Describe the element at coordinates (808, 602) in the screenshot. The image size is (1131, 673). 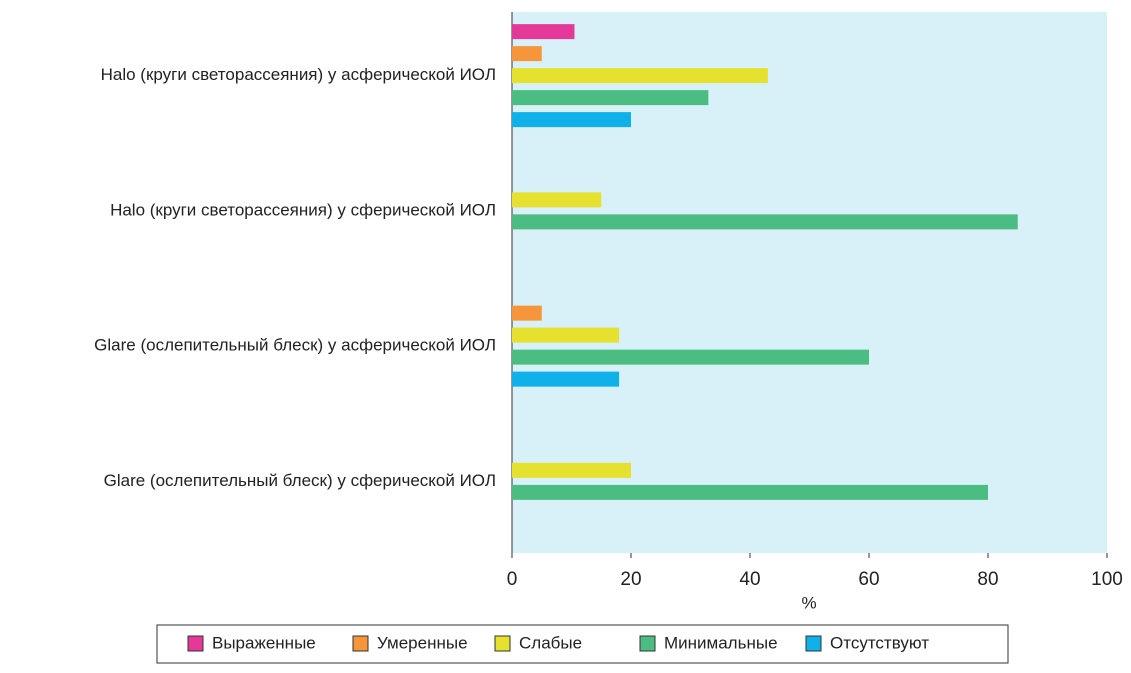
I see `x-axis-label: %` at that location.